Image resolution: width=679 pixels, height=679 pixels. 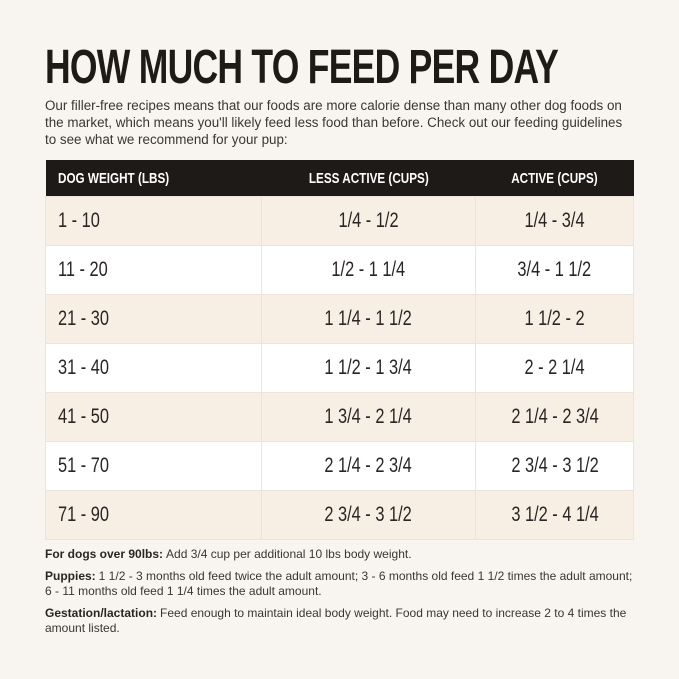 I want to click on table-cell: 1 3/4 - 2 1/4, so click(x=368, y=417).